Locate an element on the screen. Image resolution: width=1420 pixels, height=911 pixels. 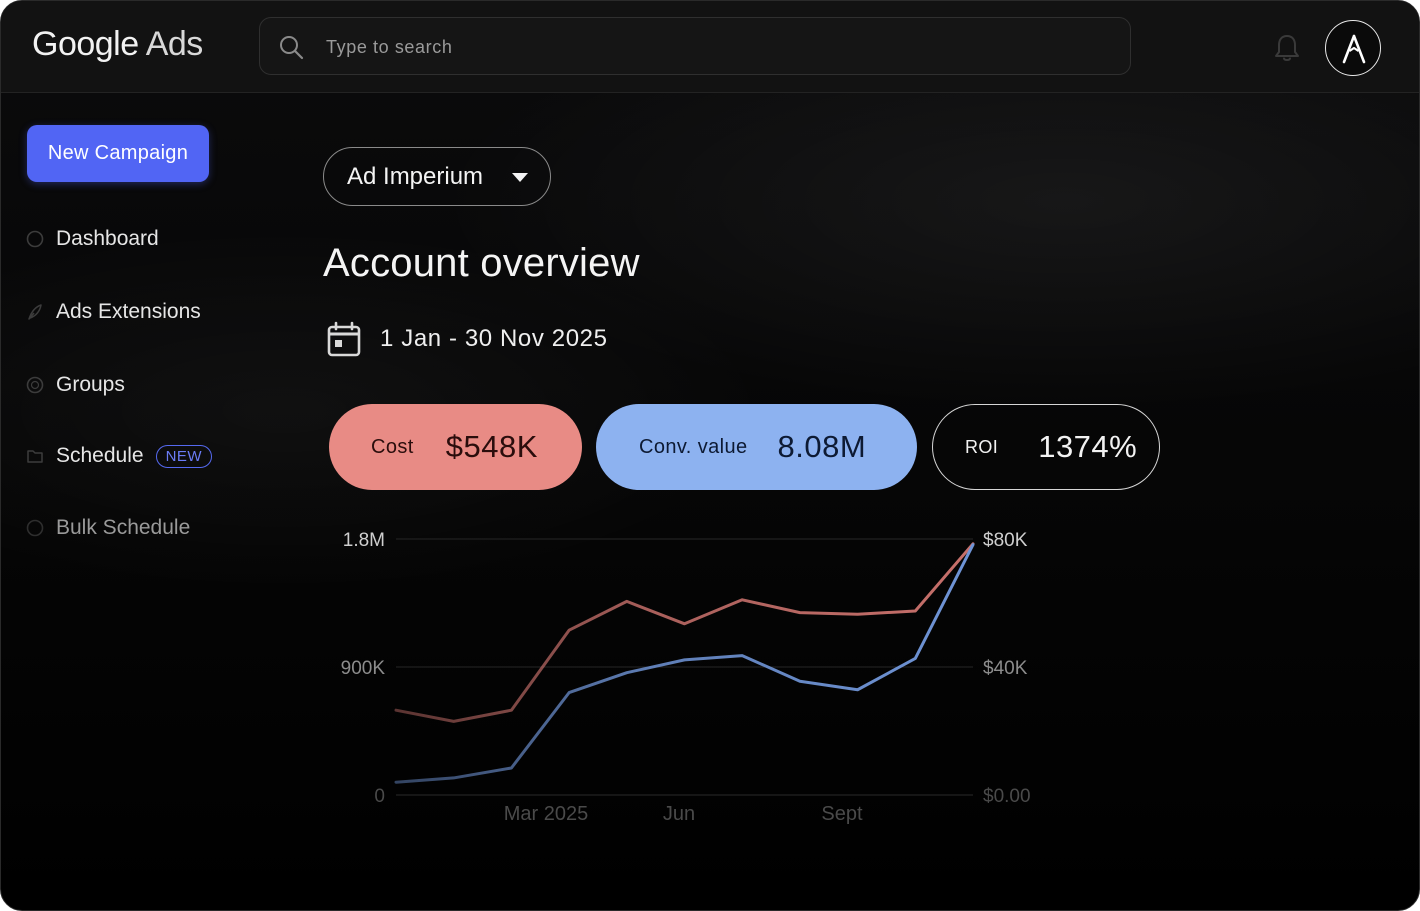
metric-label: Conv. value is located at coordinates (693, 446).